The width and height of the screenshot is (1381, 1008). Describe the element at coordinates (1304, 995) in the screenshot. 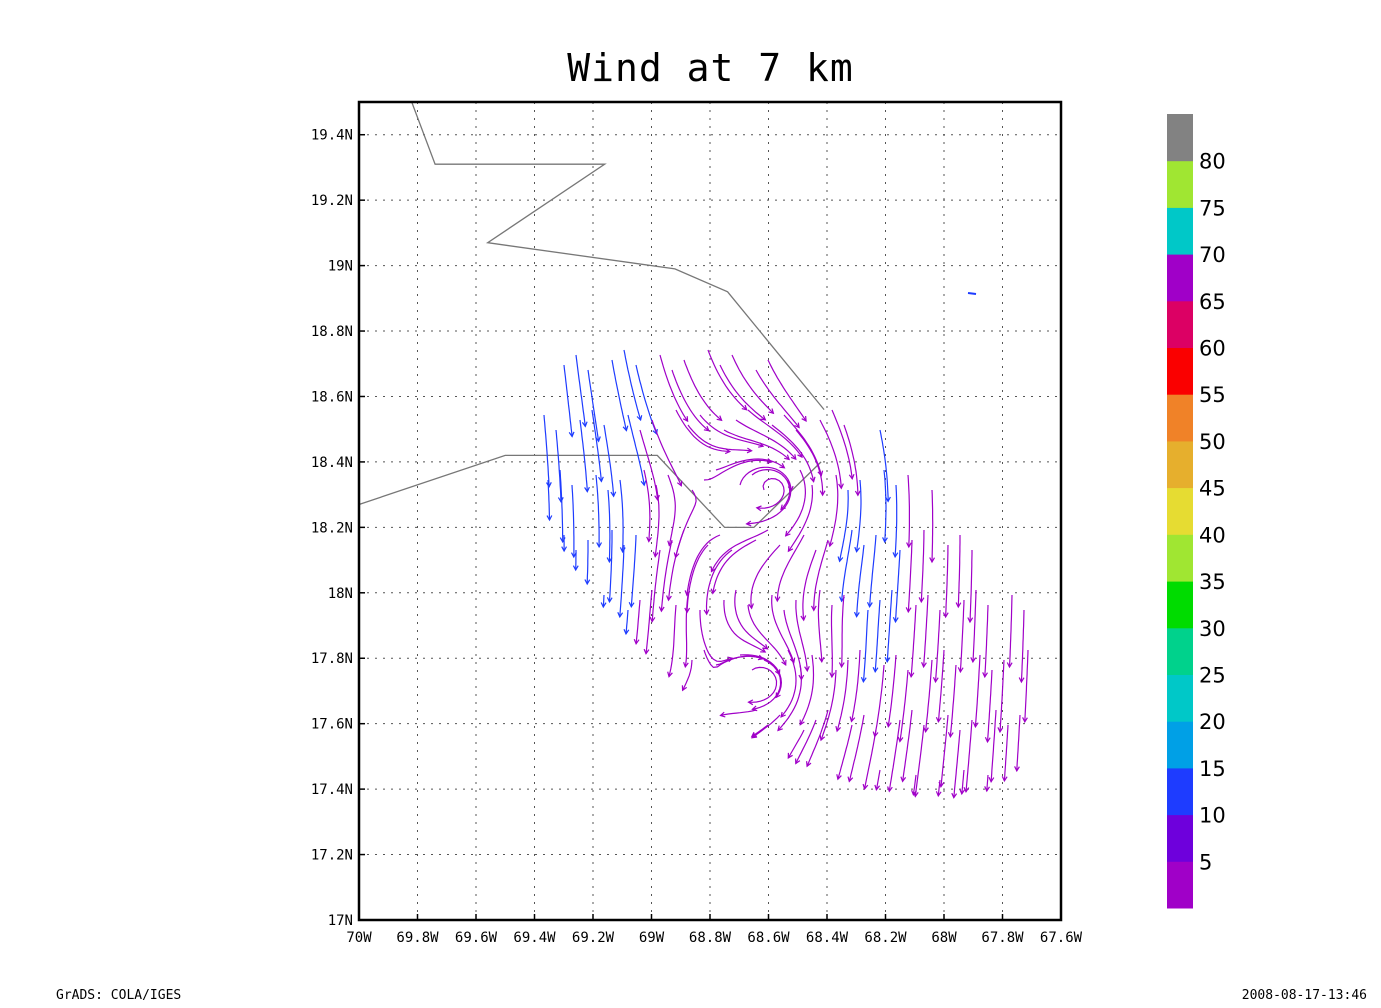

I see `timestamp: 2008-08-17-13:46` at that location.